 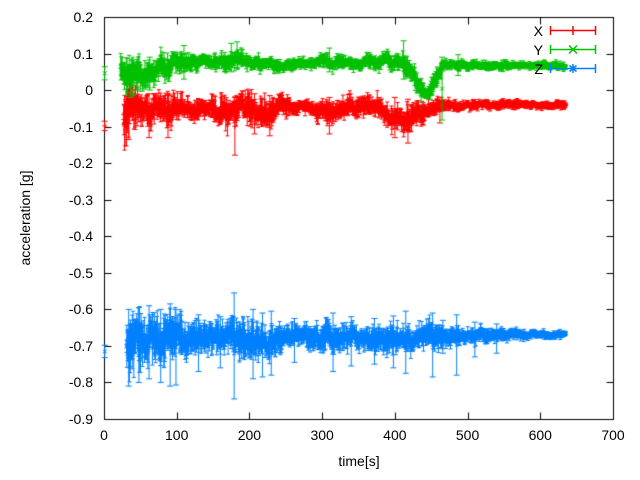 What do you see at coordinates (80, 345) in the screenshot?
I see `y-tick-label: -0.7` at bounding box center [80, 345].